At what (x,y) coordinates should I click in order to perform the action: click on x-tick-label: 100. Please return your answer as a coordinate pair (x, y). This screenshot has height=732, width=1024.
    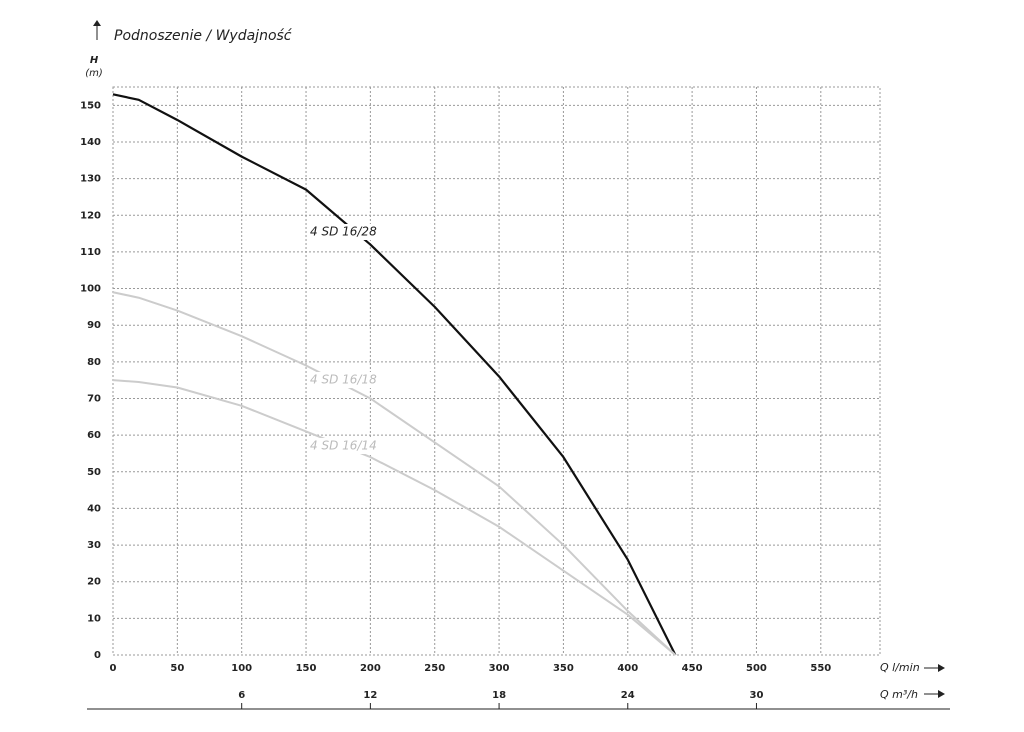
    Looking at the image, I should click on (241, 668).